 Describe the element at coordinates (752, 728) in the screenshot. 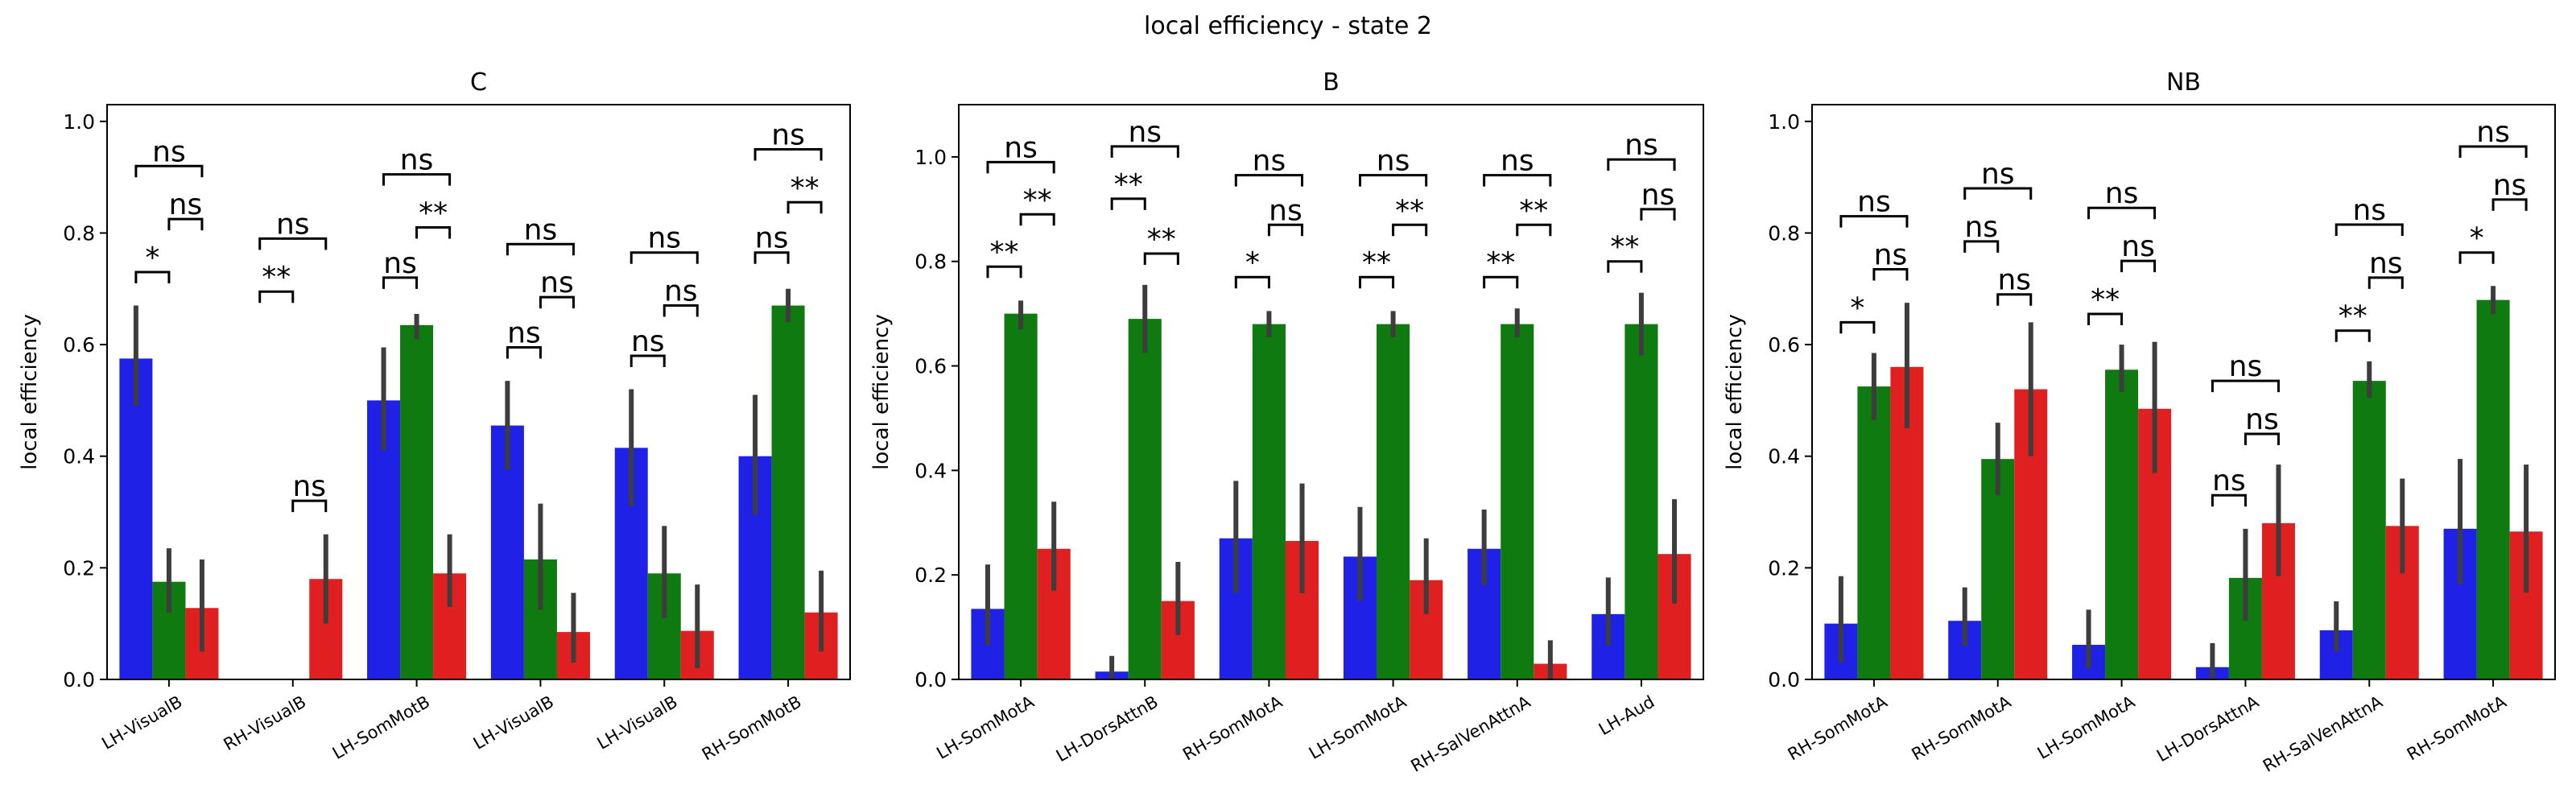

I see `x-tick-label: RH-SomMotB` at that location.